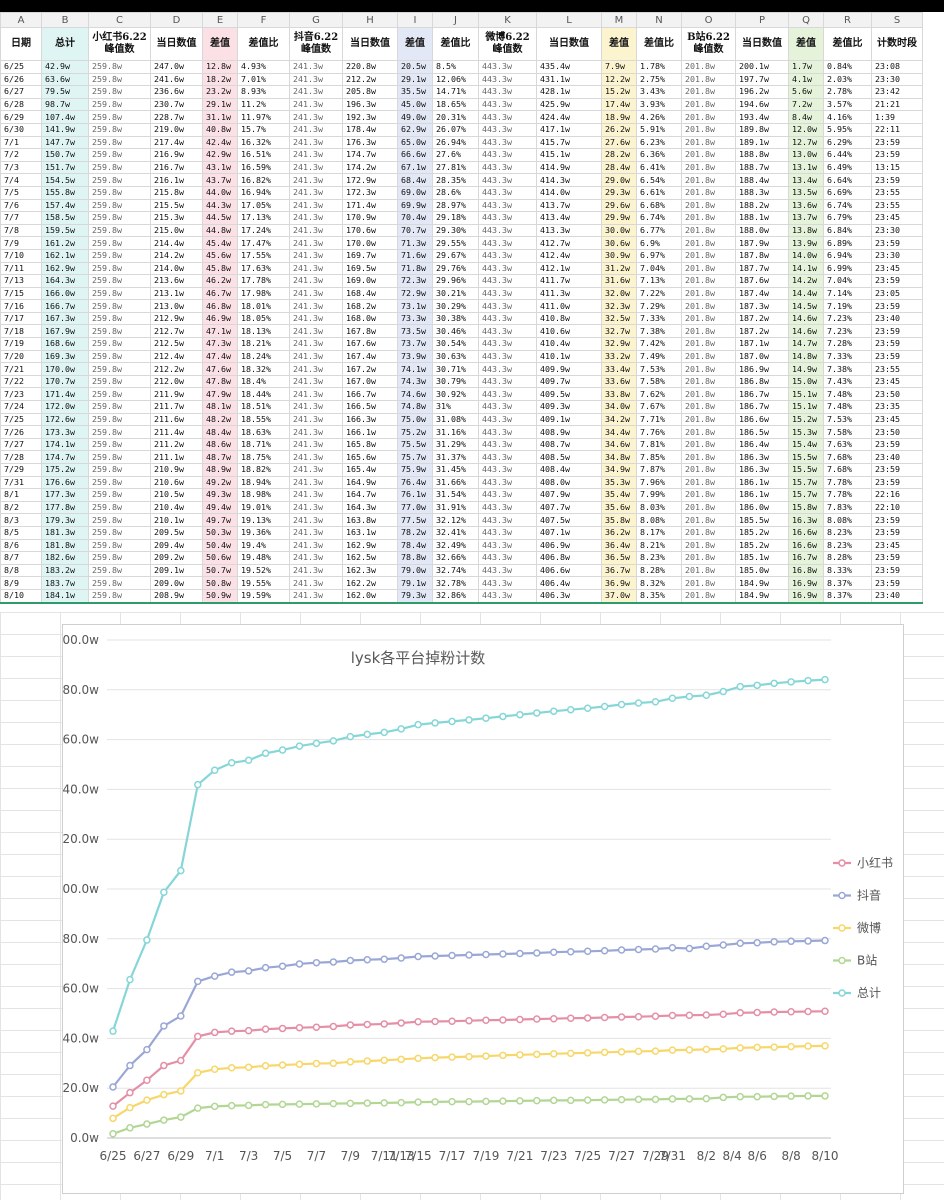  Describe the element at coordinates (659, 92) in the screenshot. I see `table-cell: 3.43%` at that location.